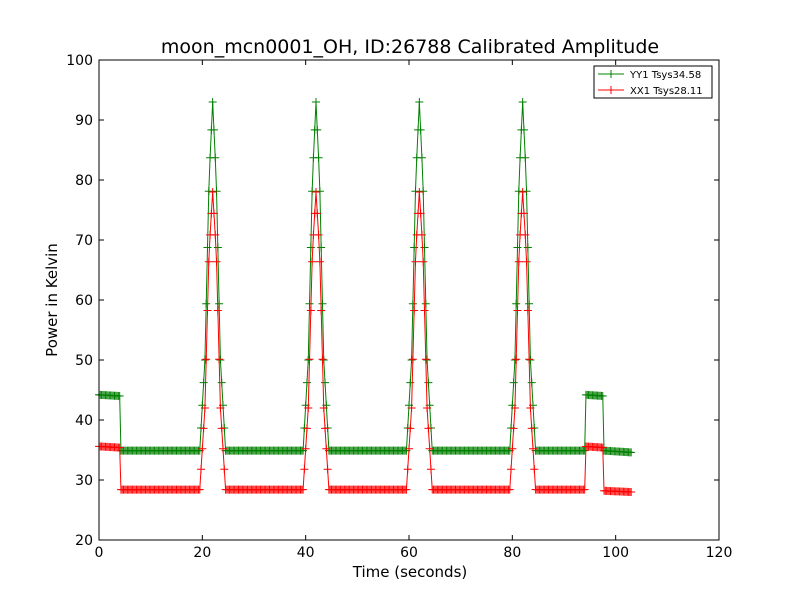 The image size is (800, 600). I want to click on y-tick-label-0: 20, so click(84, 541).